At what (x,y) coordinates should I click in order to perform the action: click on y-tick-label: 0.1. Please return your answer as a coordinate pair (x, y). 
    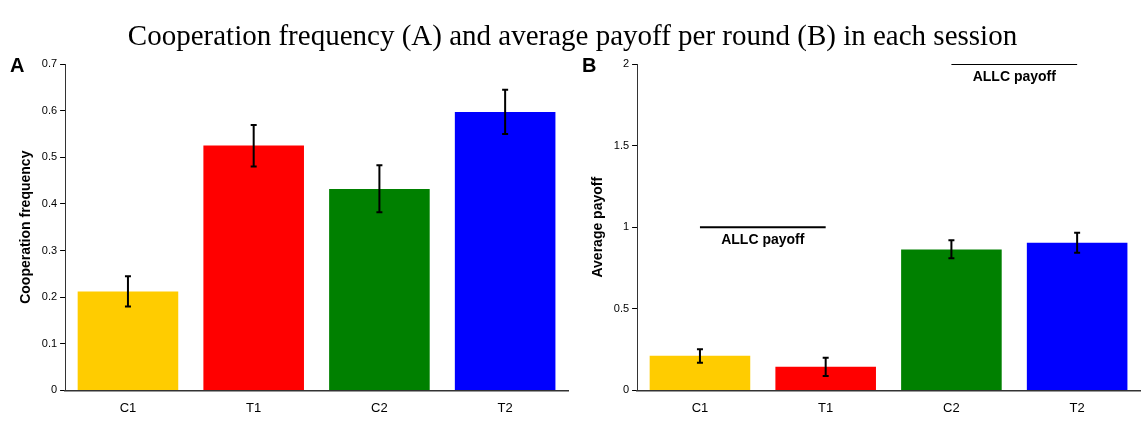
    Looking at the image, I should click on (49, 342).